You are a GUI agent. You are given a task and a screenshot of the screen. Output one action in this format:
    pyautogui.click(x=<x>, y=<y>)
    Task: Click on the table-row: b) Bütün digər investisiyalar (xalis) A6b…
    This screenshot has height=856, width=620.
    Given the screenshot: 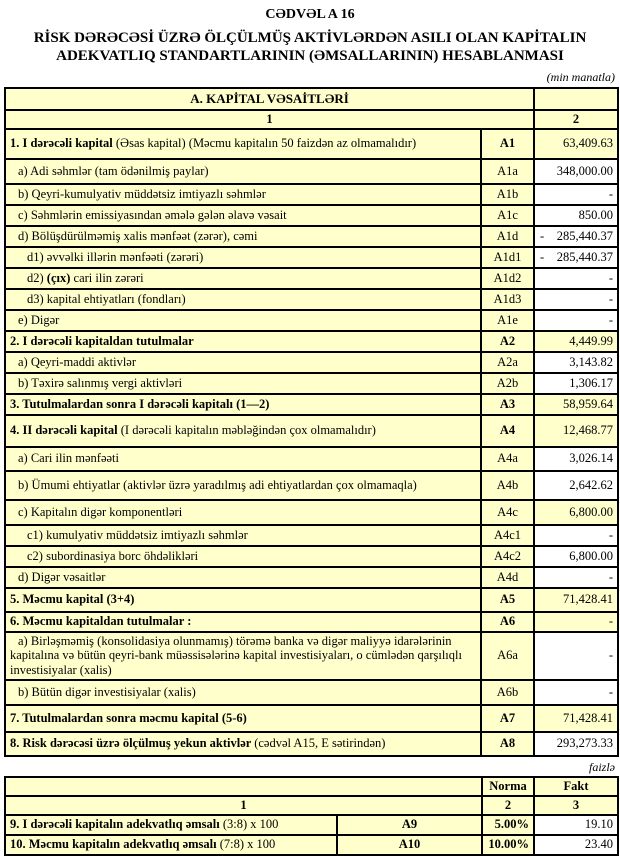 What is the action you would take?
    pyautogui.click(x=312, y=692)
    